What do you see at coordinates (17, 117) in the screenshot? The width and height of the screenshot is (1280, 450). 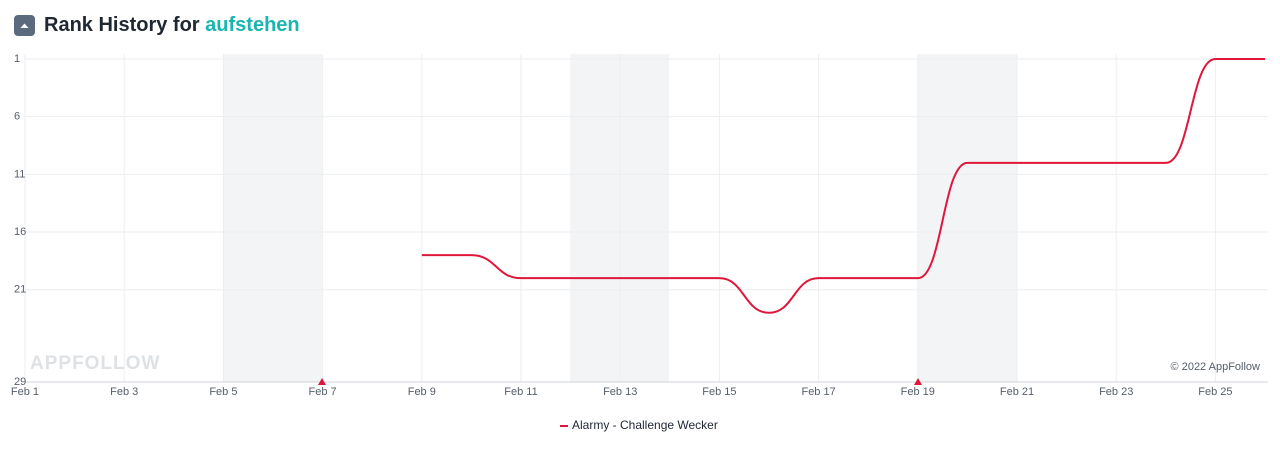 I see `y-tick-label: 6` at bounding box center [17, 117].